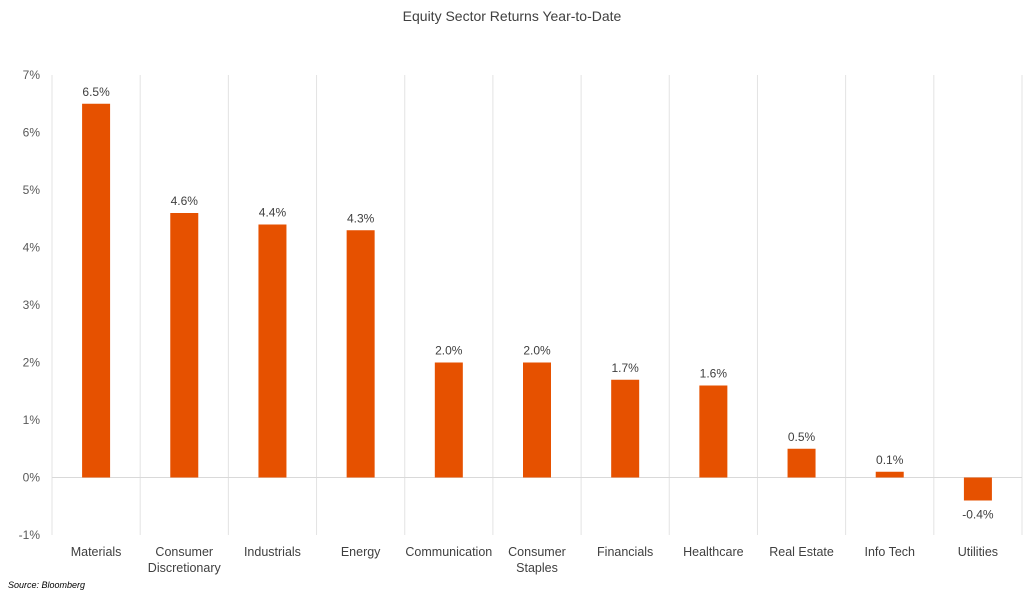  What do you see at coordinates (185, 560) in the screenshot?
I see `category-label: Consumer Discretionary` at bounding box center [185, 560].